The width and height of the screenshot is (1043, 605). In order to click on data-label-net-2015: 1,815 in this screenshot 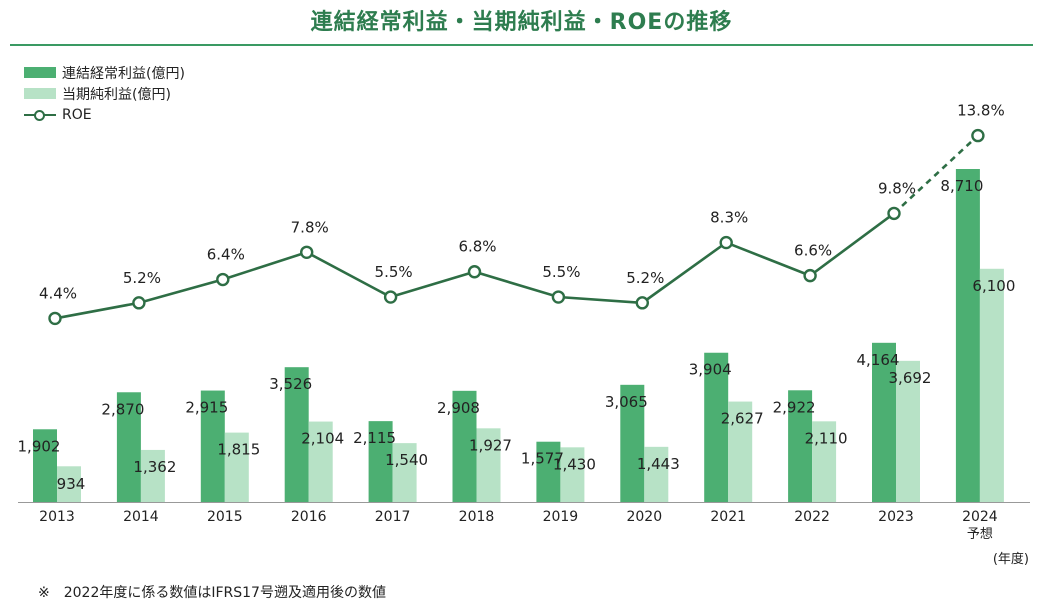, I will do `click(238, 450)`.